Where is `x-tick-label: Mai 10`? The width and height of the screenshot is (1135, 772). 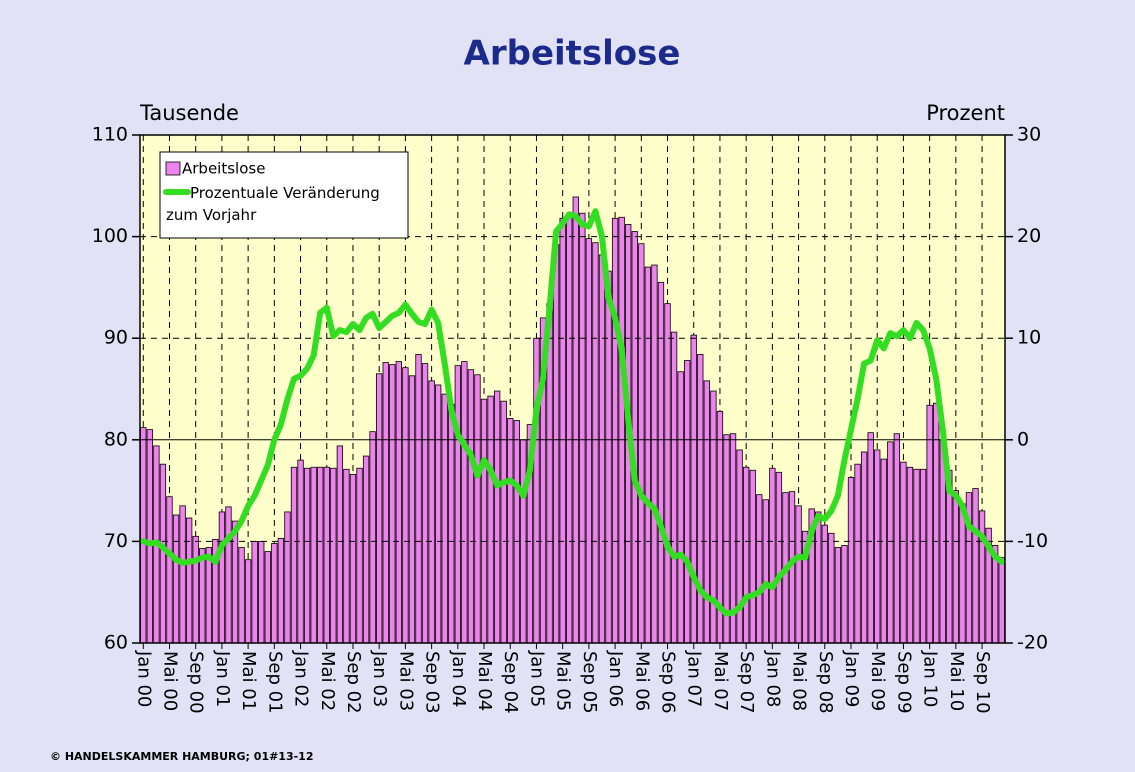
x-tick-label: Mai 10 is located at coordinates (956, 681).